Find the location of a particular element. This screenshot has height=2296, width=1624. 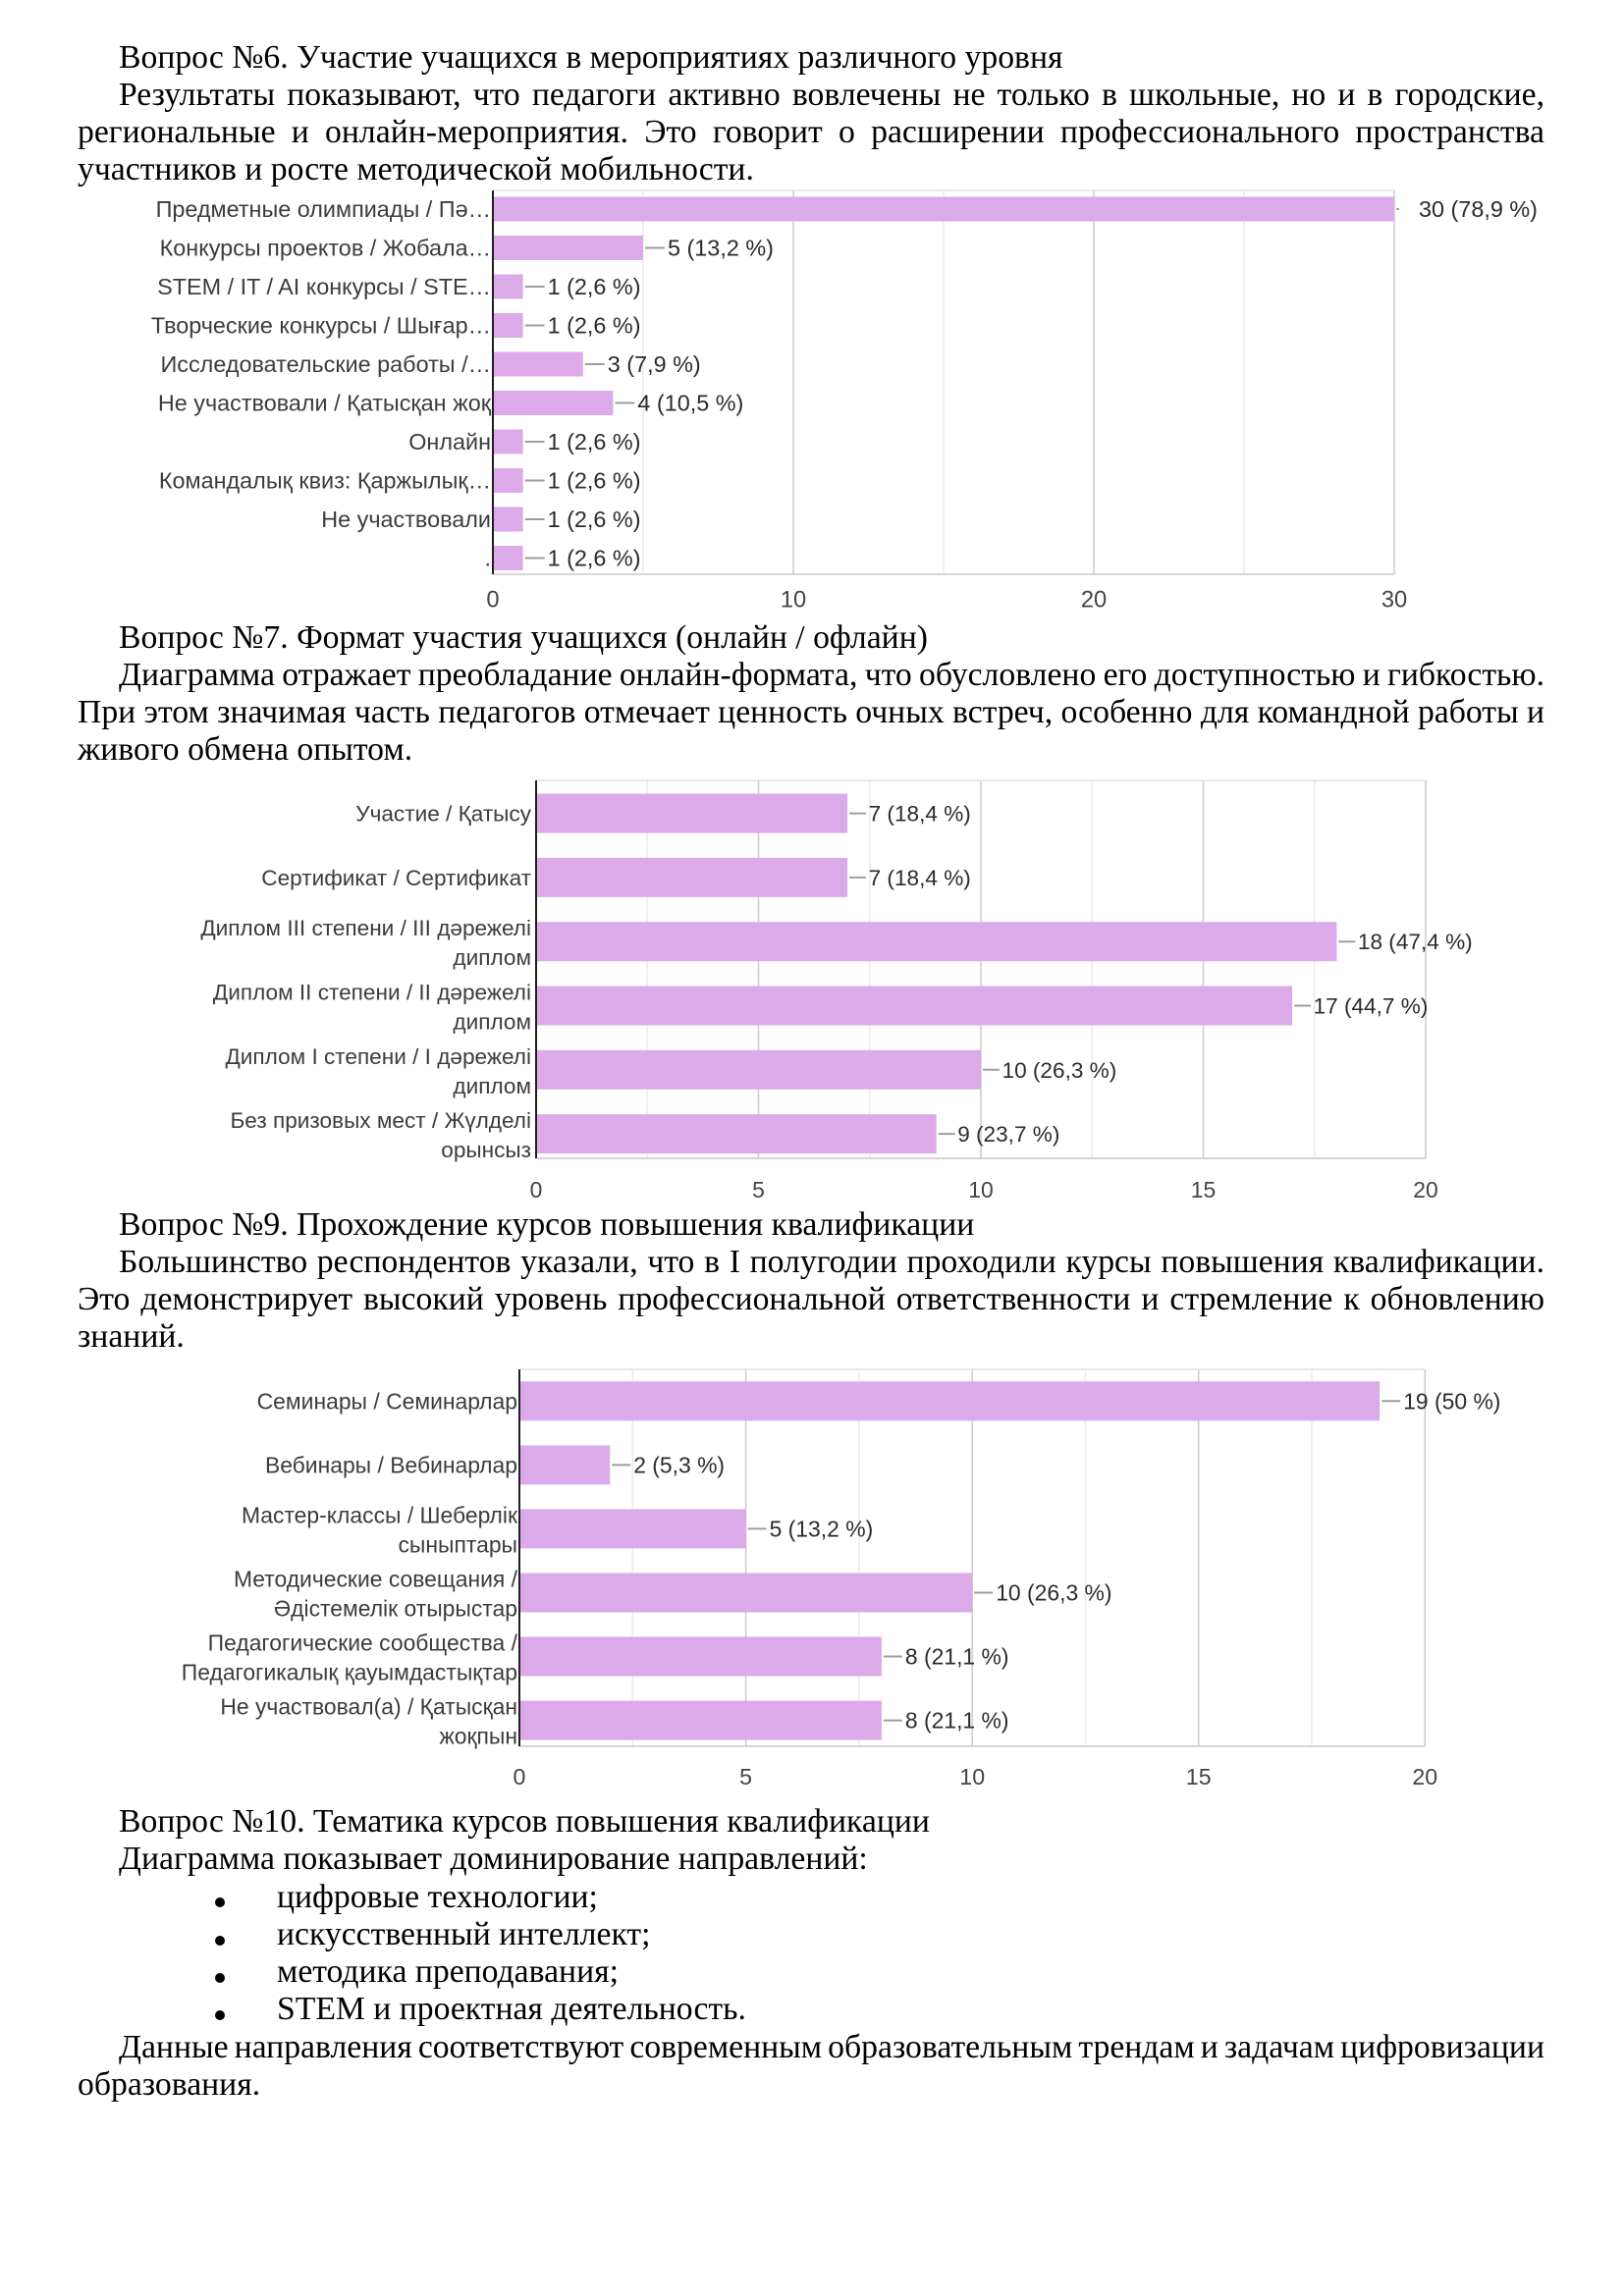

svg-text: жоқпын is located at coordinates (478, 1736).